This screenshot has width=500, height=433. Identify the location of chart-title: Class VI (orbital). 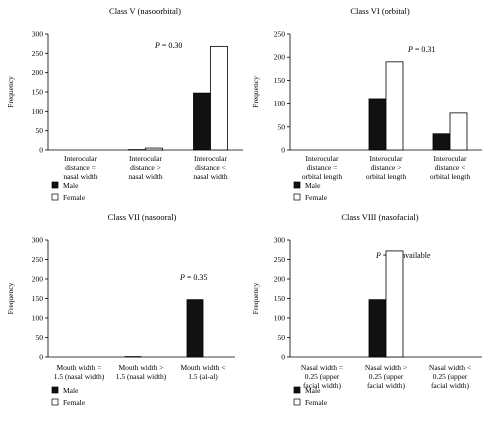
(380, 11).